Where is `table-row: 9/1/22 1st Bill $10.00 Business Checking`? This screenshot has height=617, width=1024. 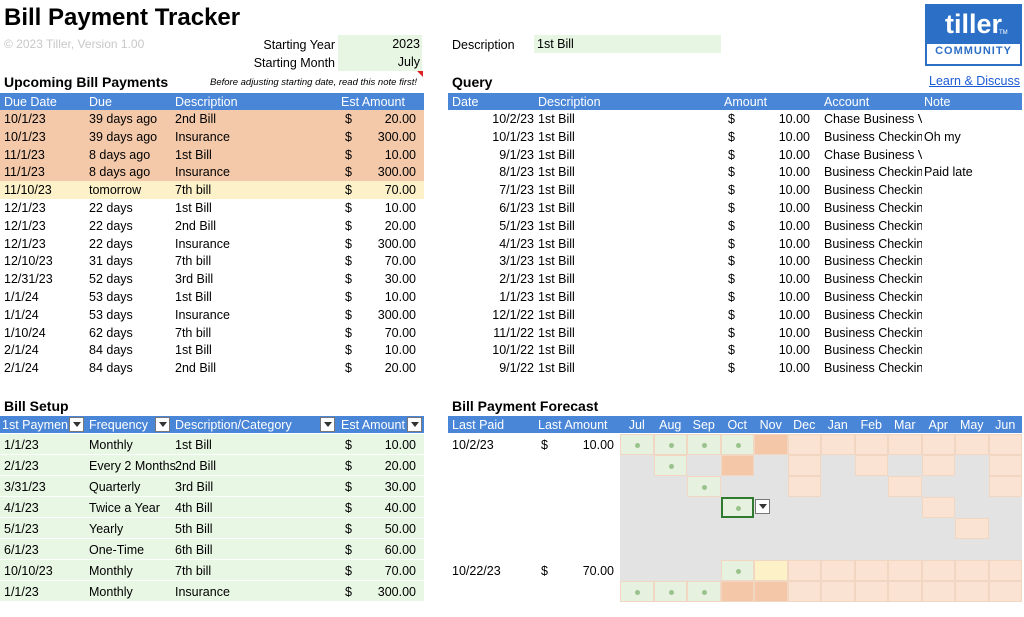
table-row: 9/1/22 1st Bill $10.00 Business Checking is located at coordinates (735, 368).